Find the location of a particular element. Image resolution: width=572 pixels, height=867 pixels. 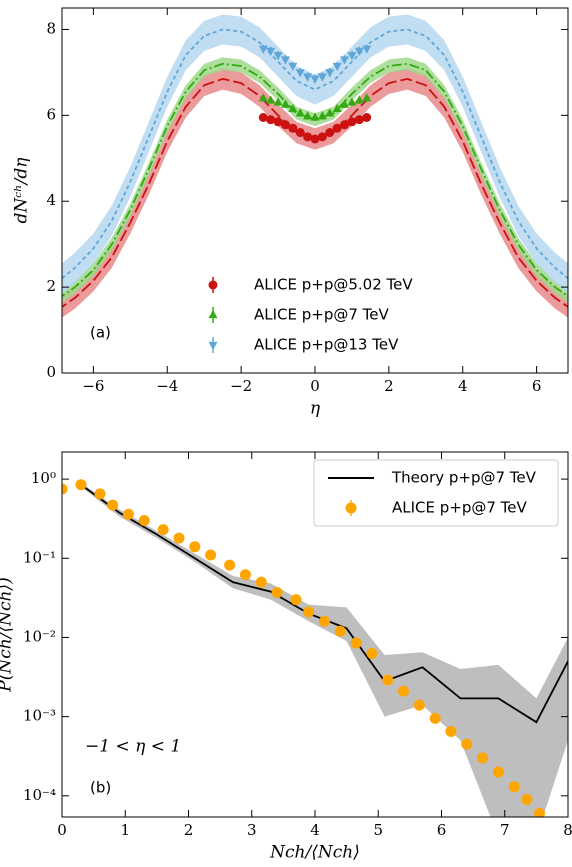

y-tick-label: 2 is located at coordinates (51, 286).